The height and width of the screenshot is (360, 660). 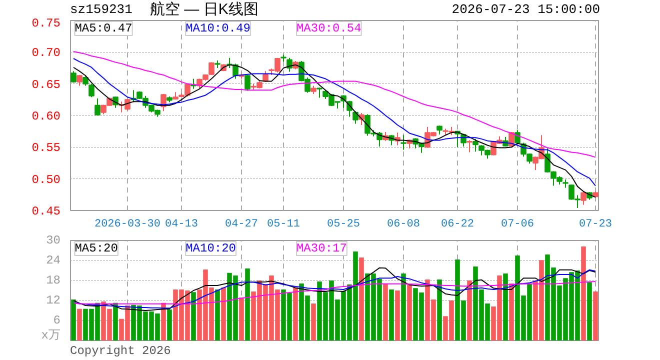 What do you see at coordinates (53, 261) in the screenshot?
I see `y-tick-label: 24` at bounding box center [53, 261].